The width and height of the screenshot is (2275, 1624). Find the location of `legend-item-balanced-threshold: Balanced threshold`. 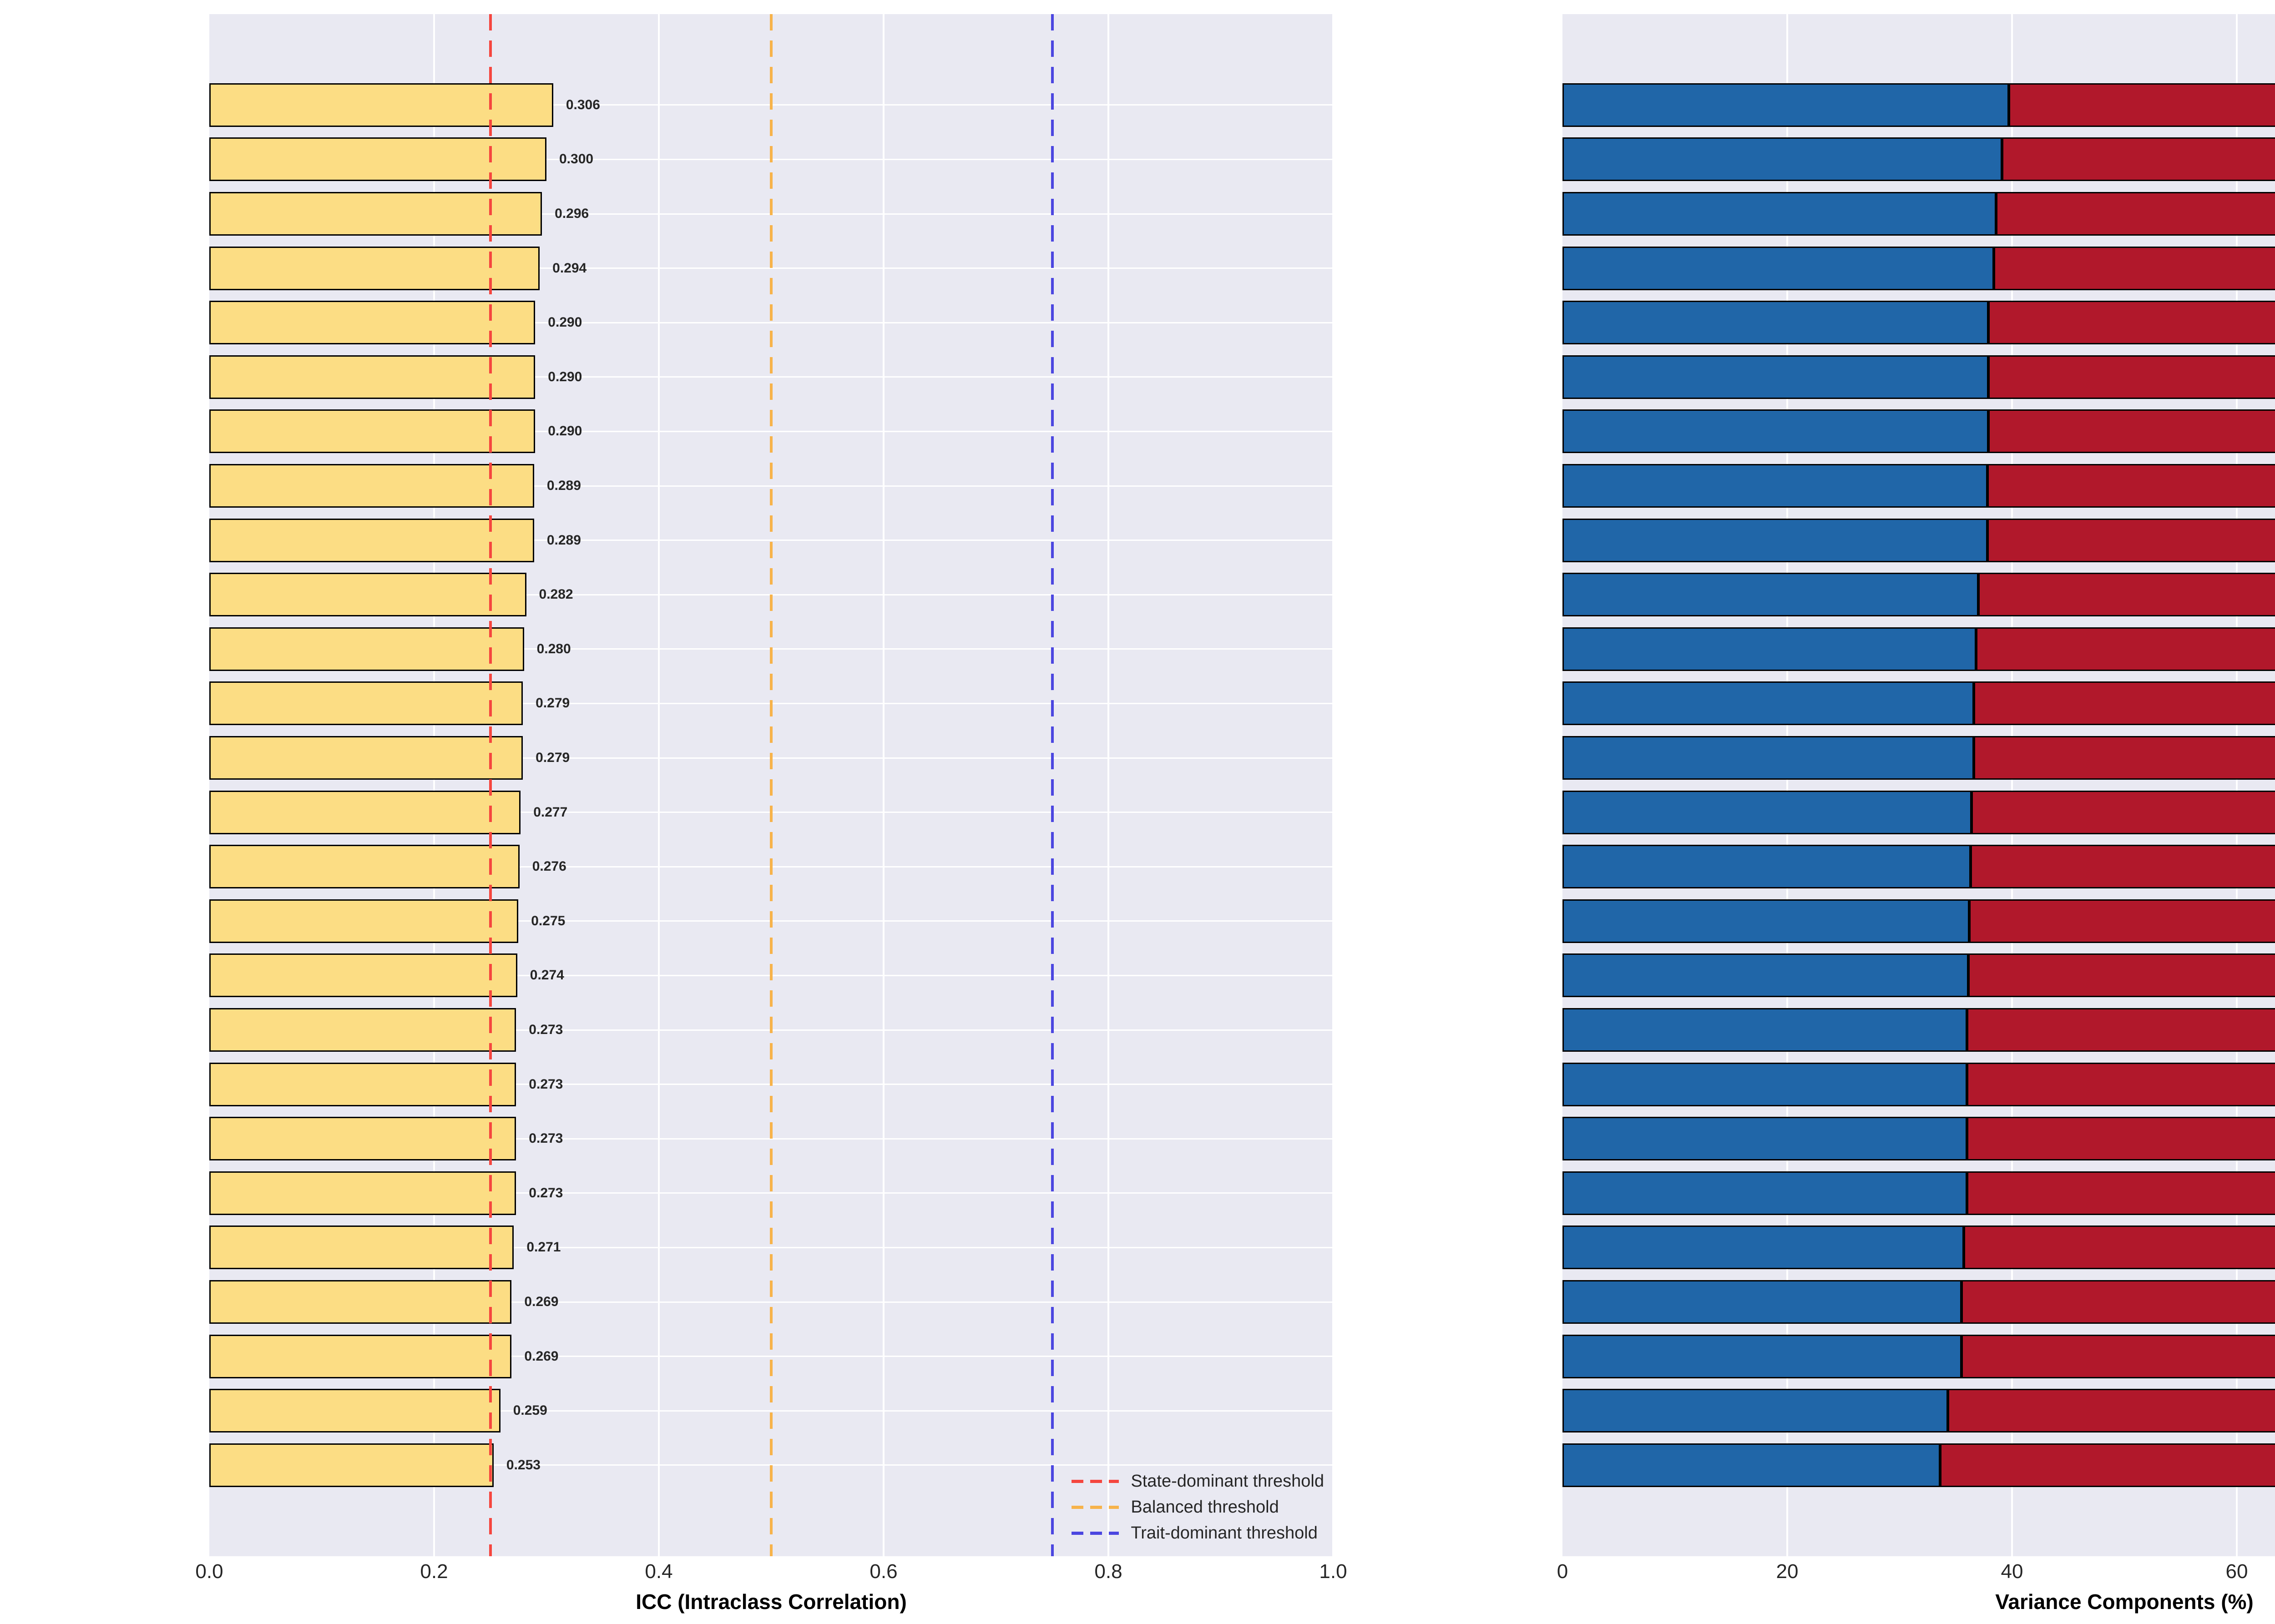

legend-item-balanced-threshold: Balanced threshold is located at coordinates (1176, 1507).